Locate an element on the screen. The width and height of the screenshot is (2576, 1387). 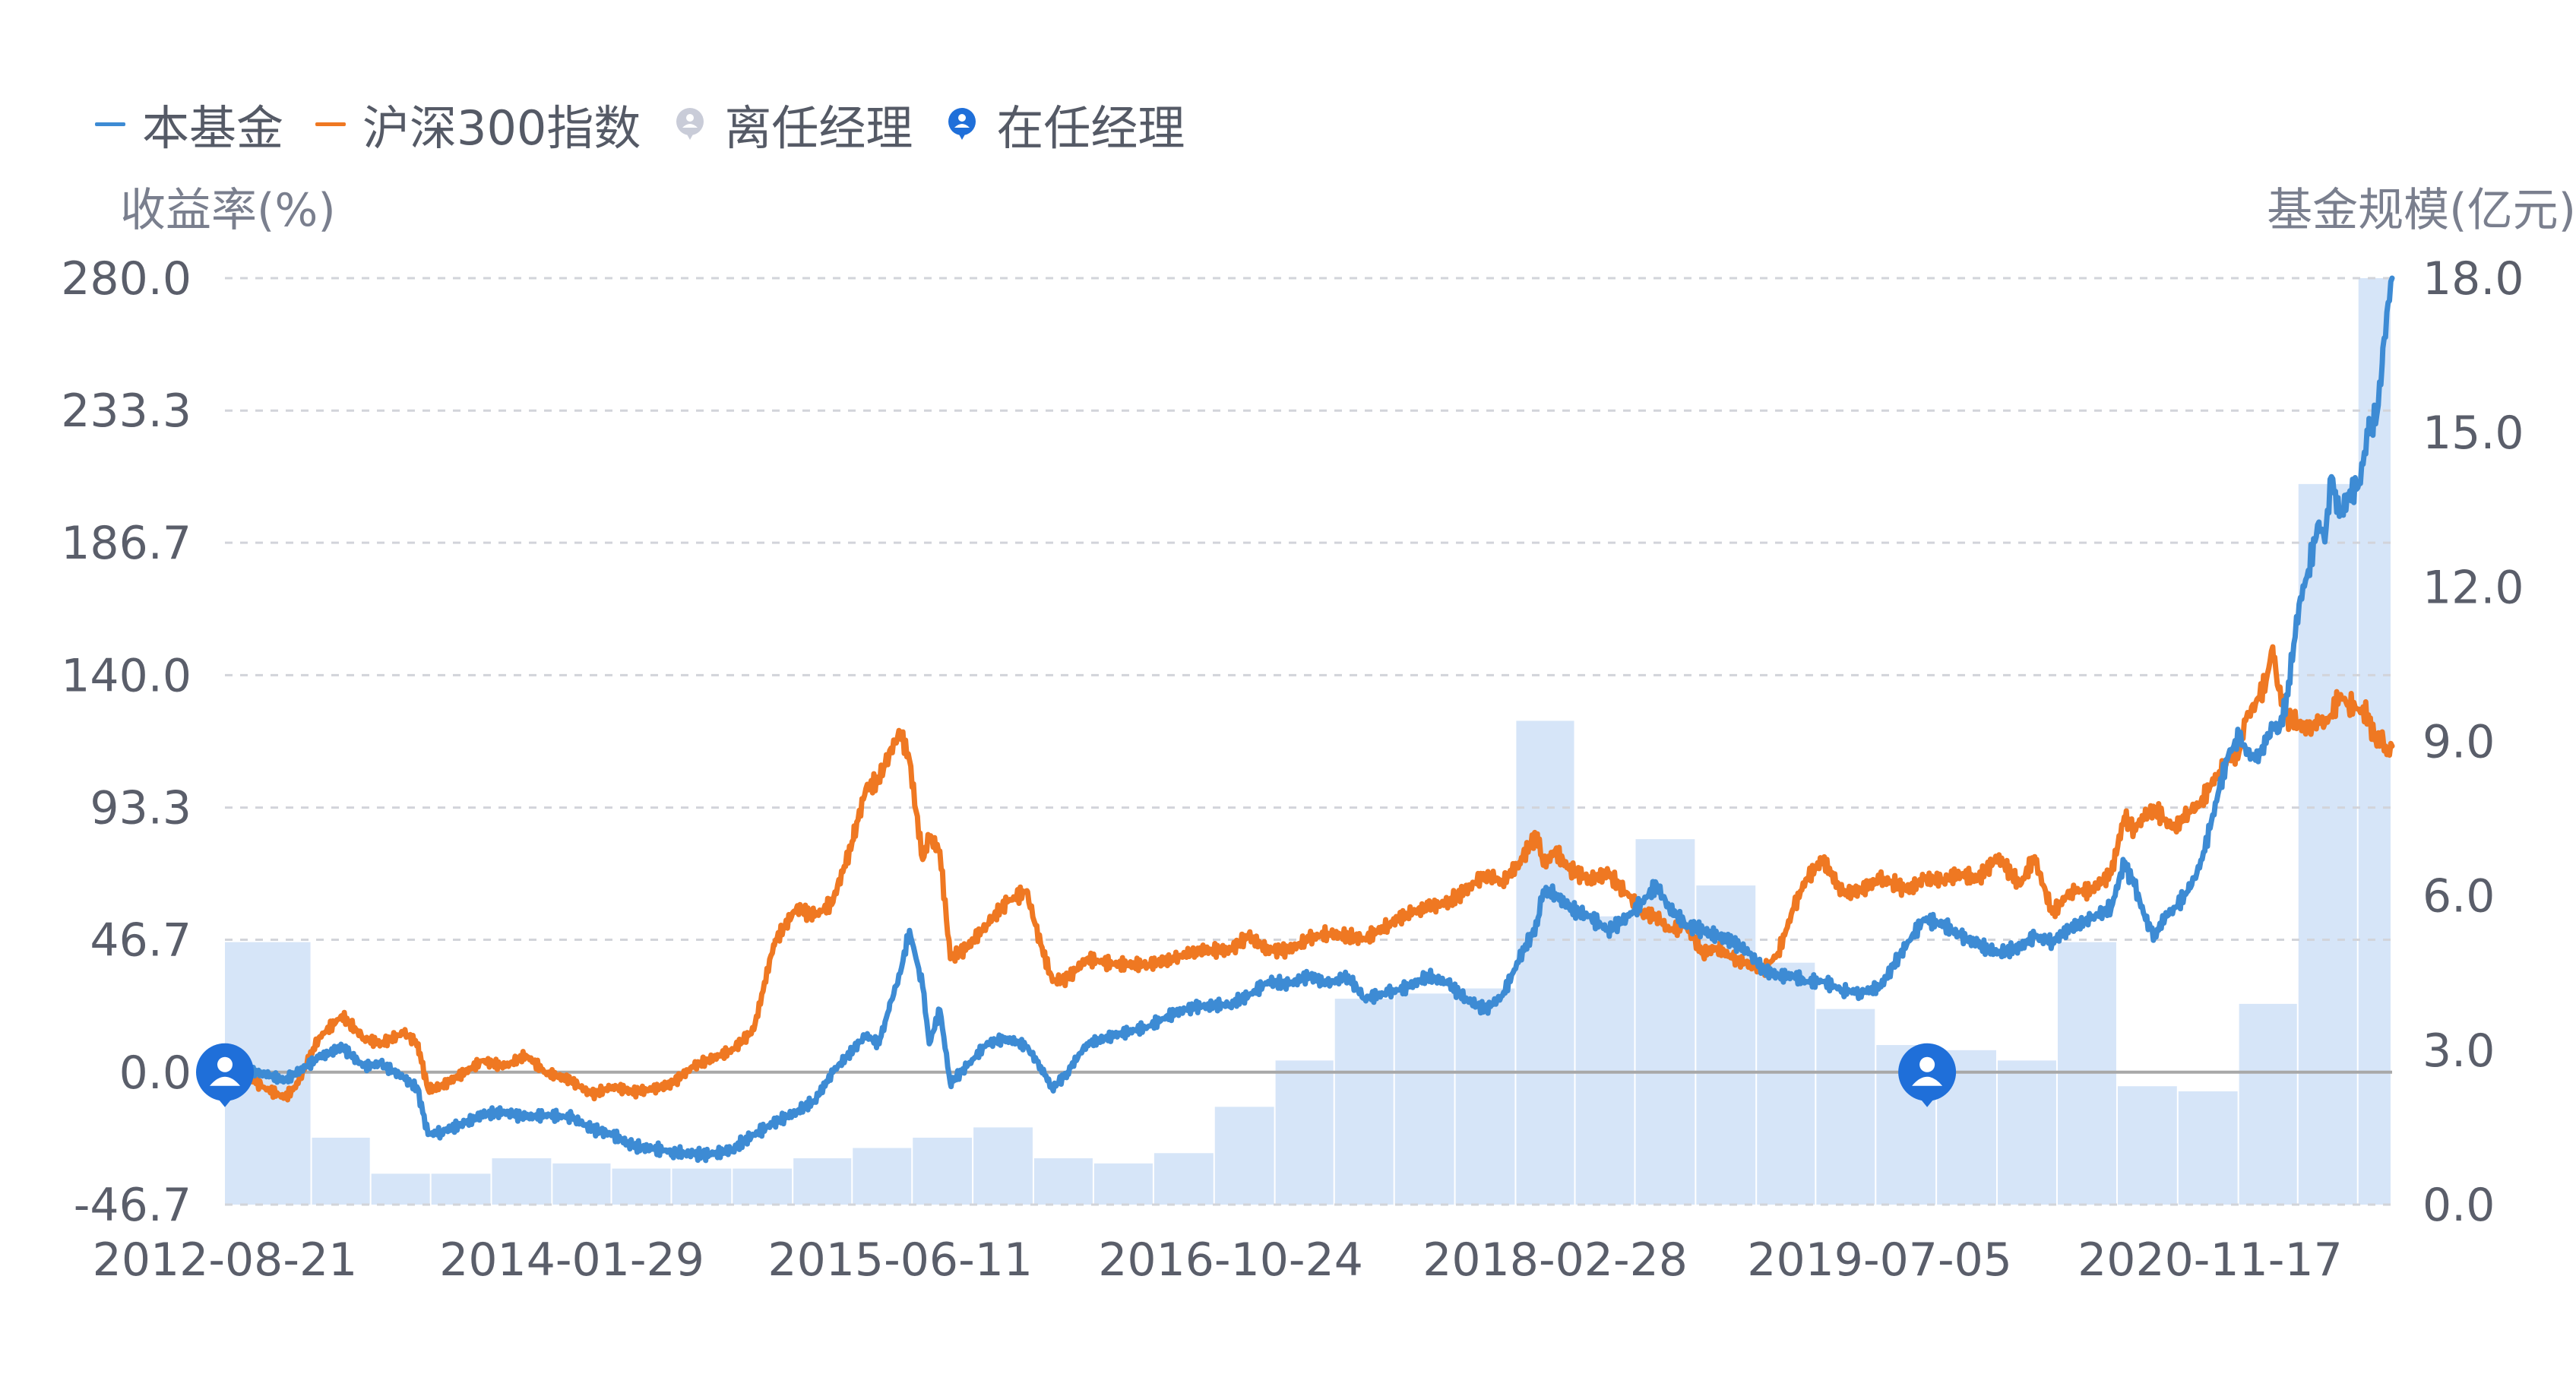
y-right-axis-title: 基金规模(亿元) is located at coordinates (2421, 211).